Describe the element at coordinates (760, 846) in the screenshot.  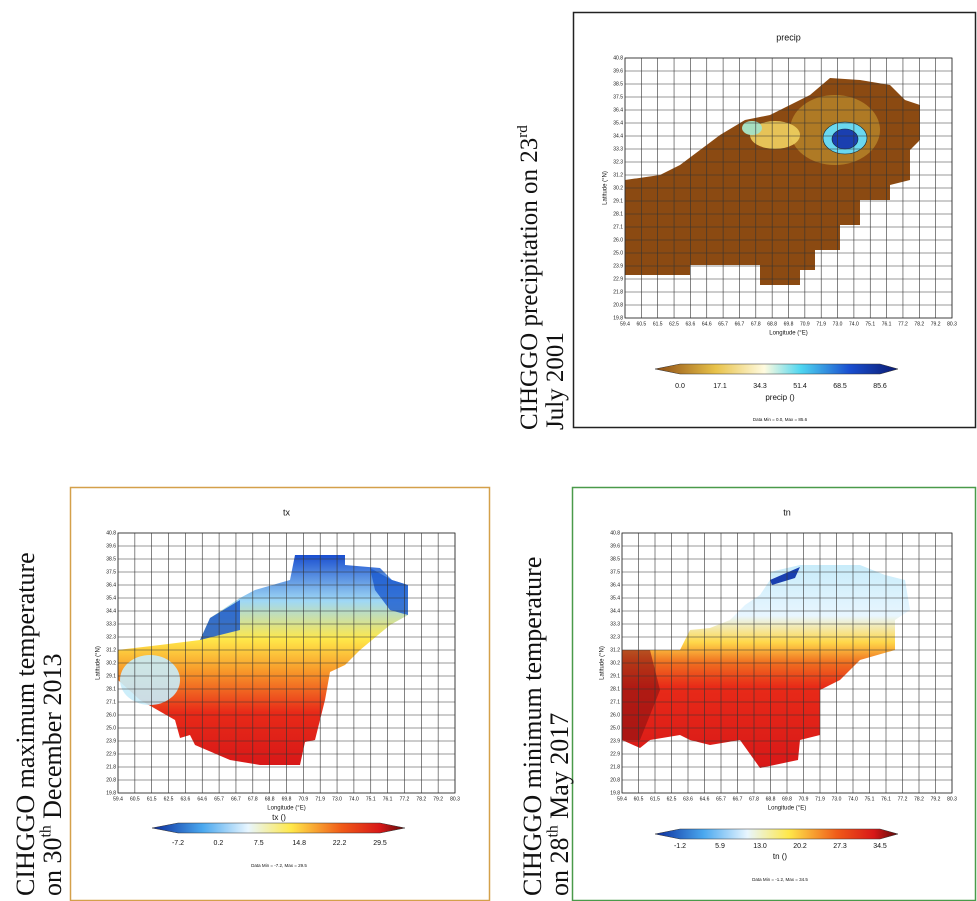
I see `colorbar-tick-label: 13.0` at that location.